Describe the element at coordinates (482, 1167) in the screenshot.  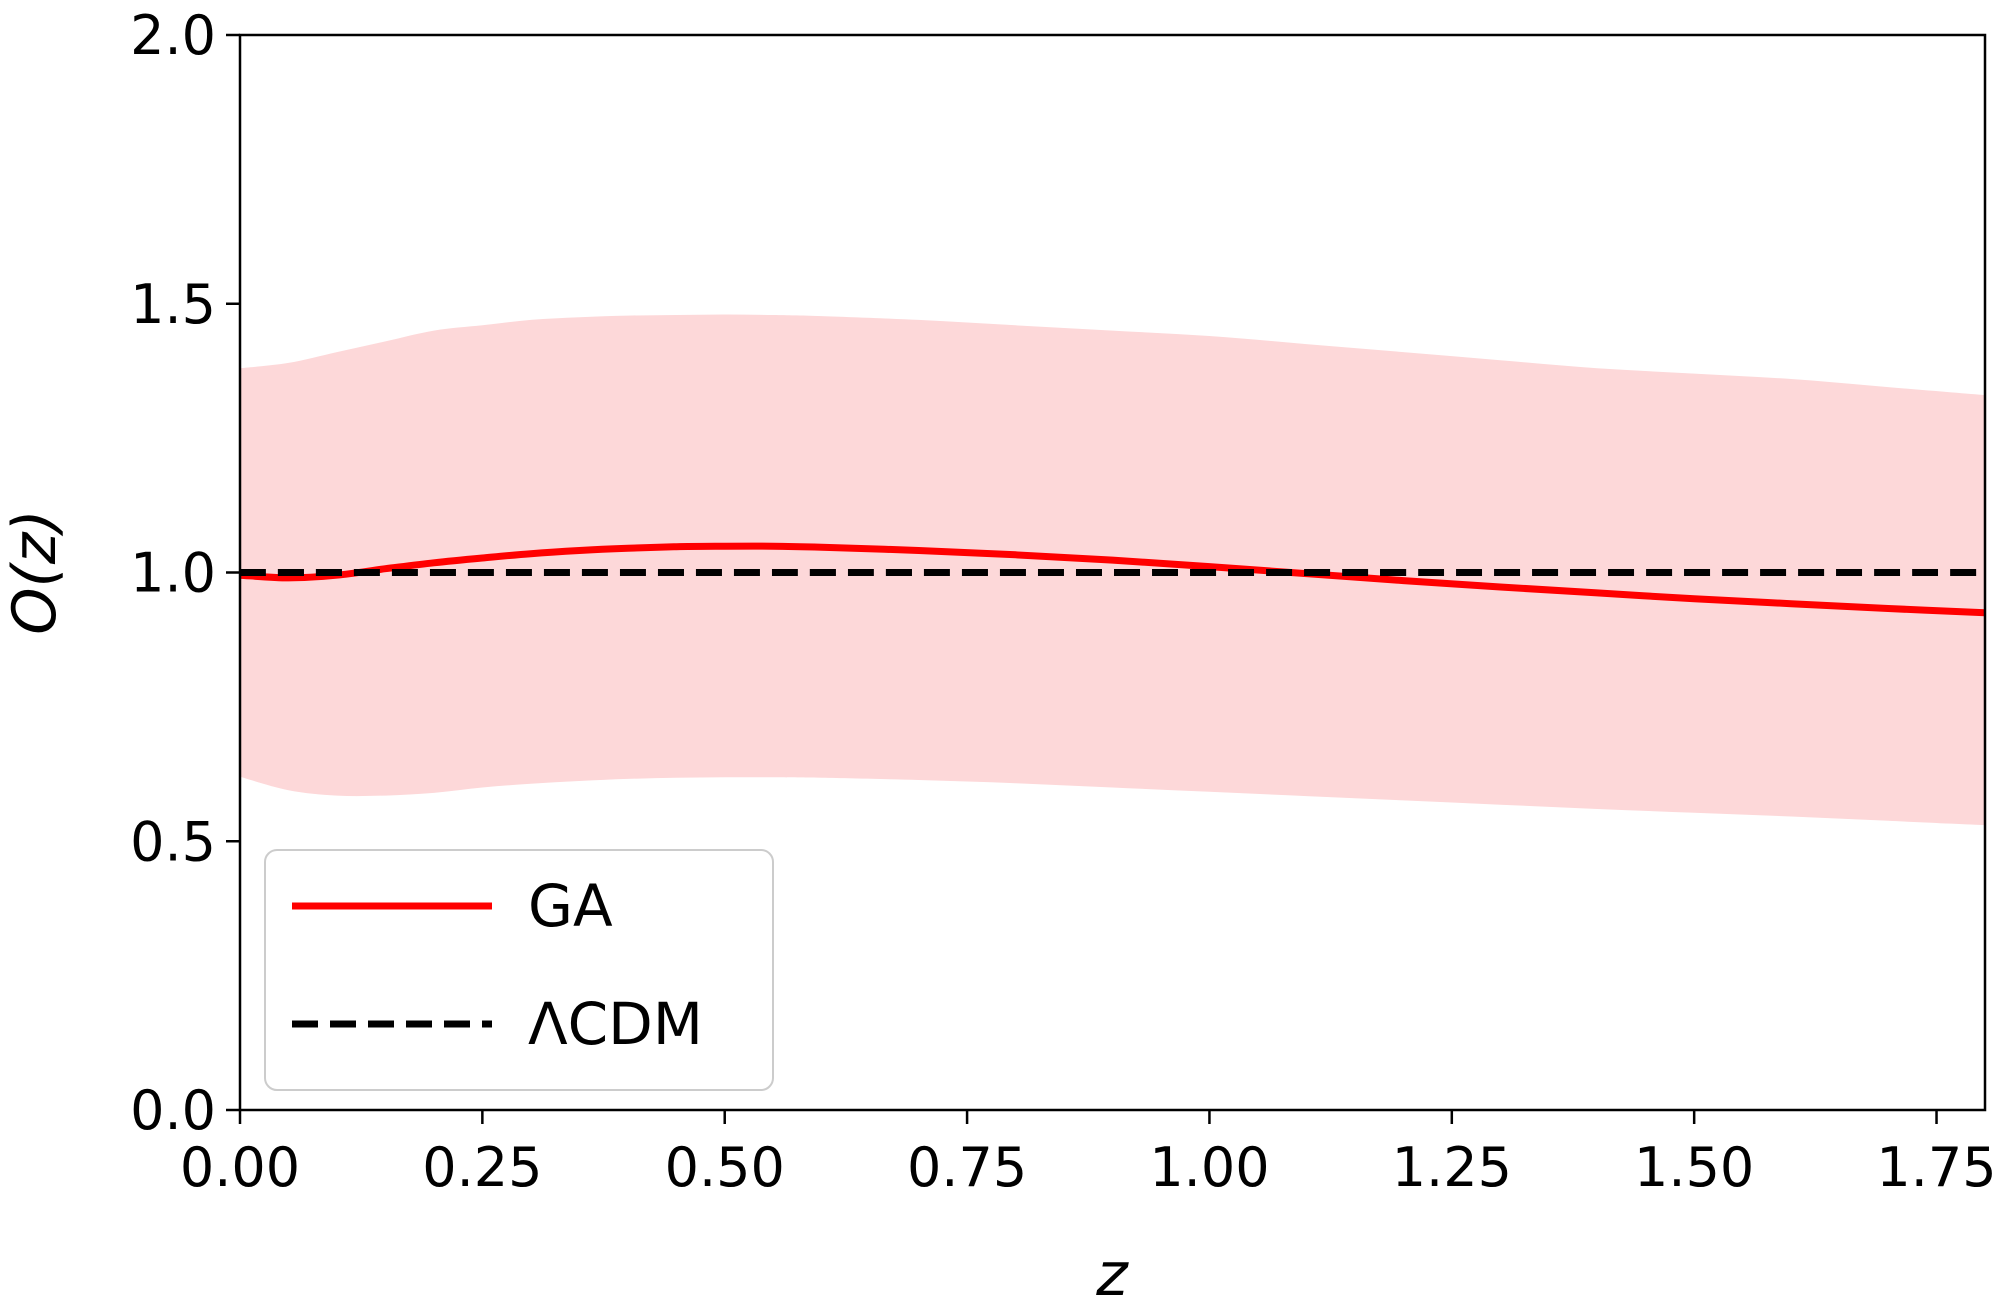
I see `x-tick-label: 0.25` at that location.